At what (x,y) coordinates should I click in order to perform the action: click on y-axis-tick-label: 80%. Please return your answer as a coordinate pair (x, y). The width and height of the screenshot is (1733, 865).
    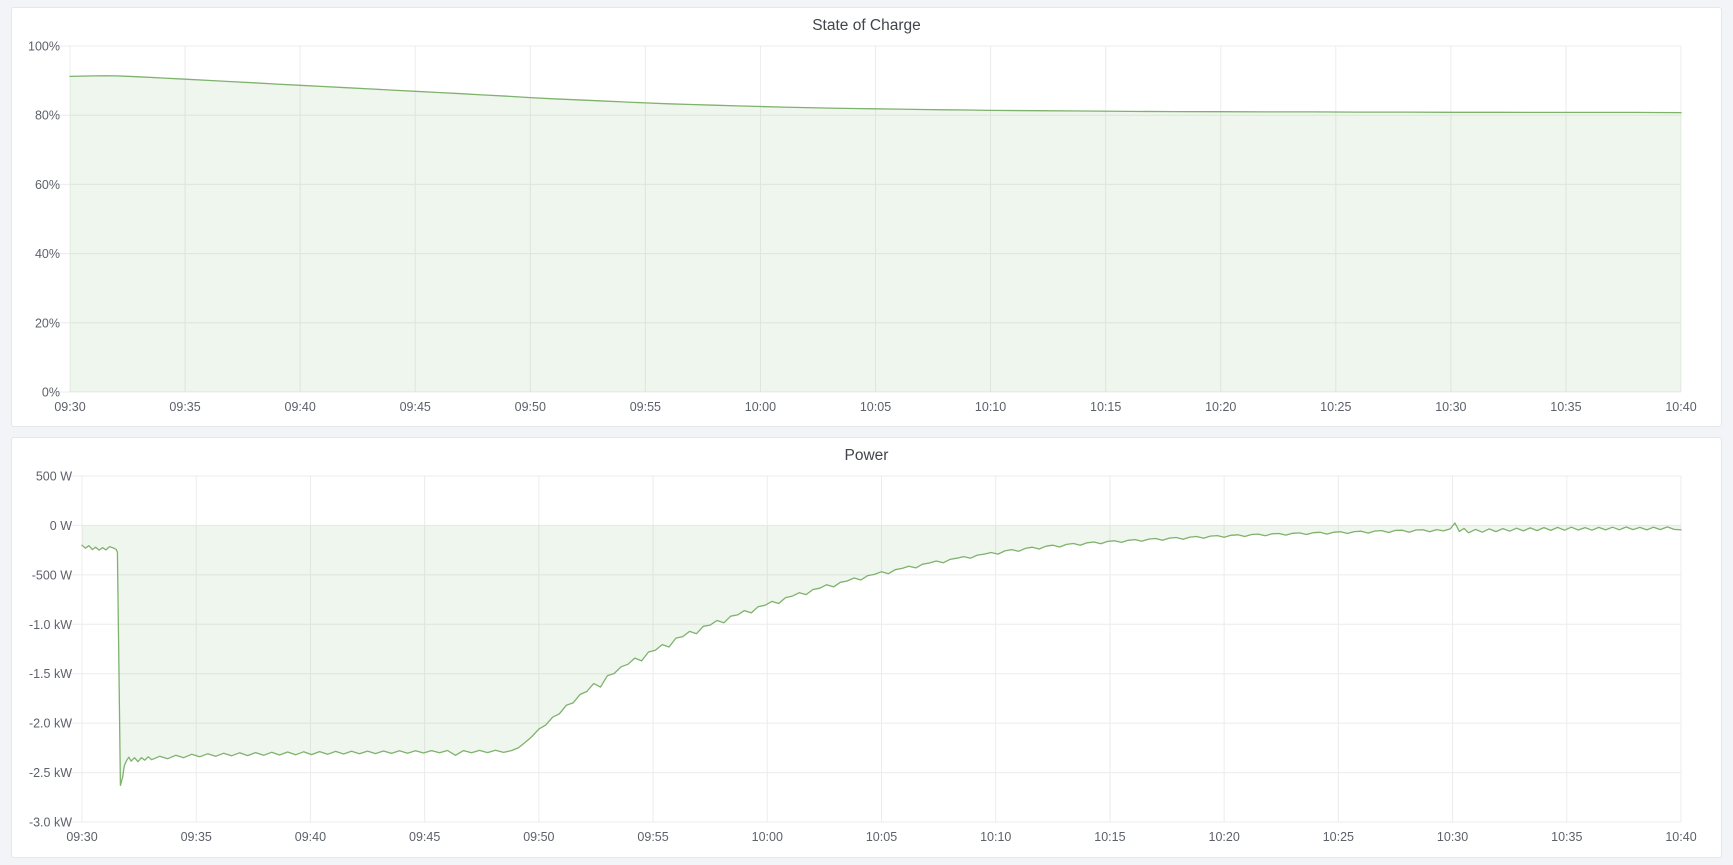
    Looking at the image, I should click on (47, 116).